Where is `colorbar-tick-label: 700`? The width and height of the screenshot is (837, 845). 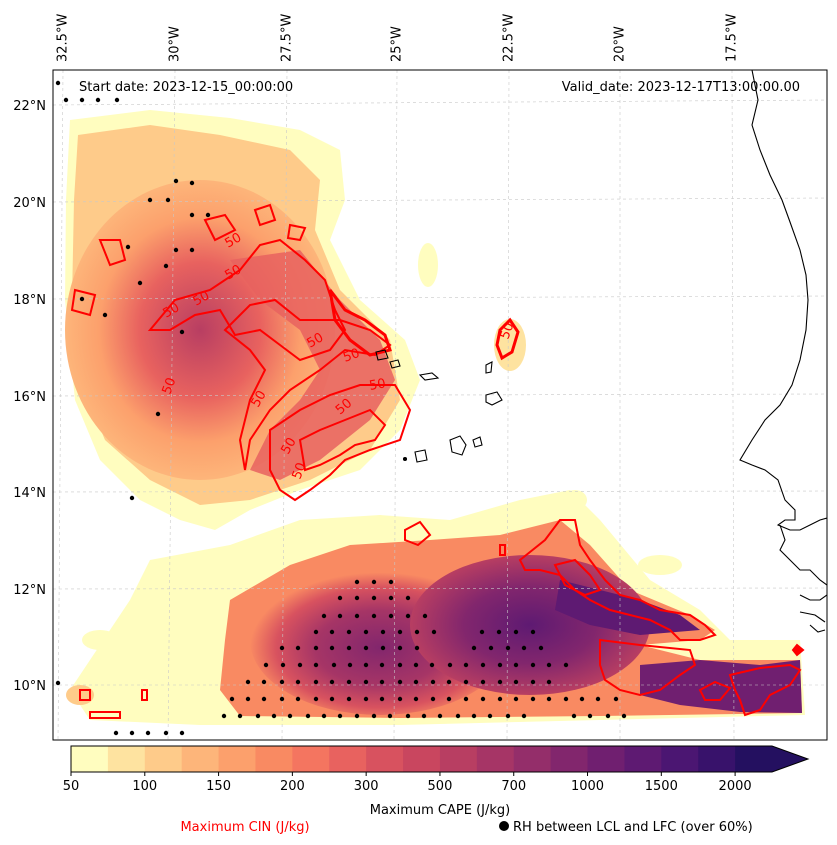
colorbar-tick-label: 700 is located at coordinates (513, 786).